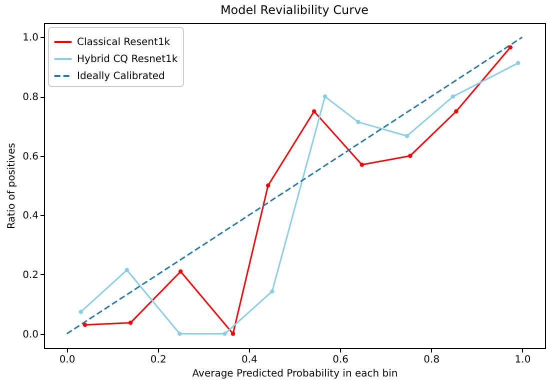  I want to click on legend-label: Classical Resent1k, so click(123, 42).